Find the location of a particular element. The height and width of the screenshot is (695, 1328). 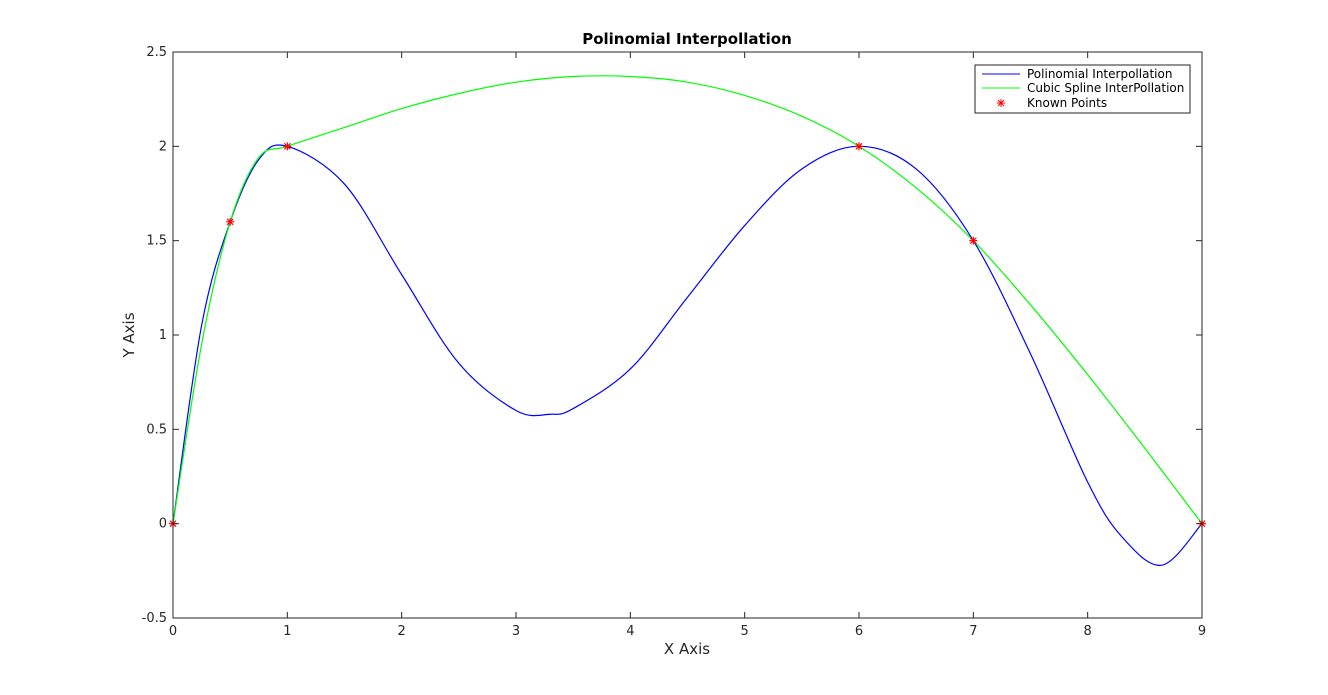

y-tick-label: 1 is located at coordinates (163, 335).